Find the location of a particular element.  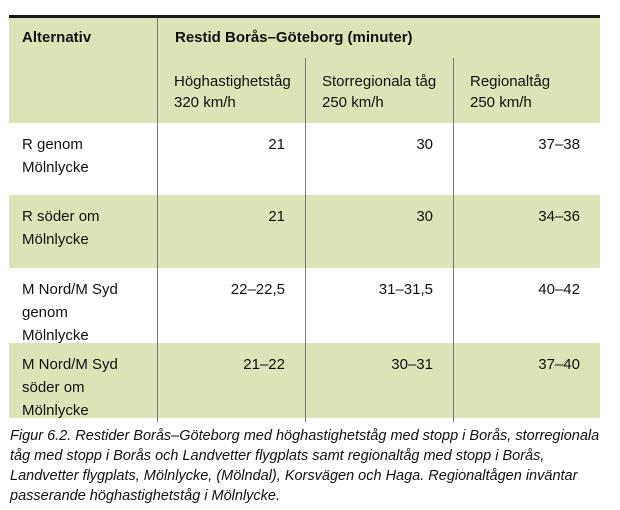

row-label: M Nord/M Syd genom Mölnlycke is located at coordinates (83, 307).